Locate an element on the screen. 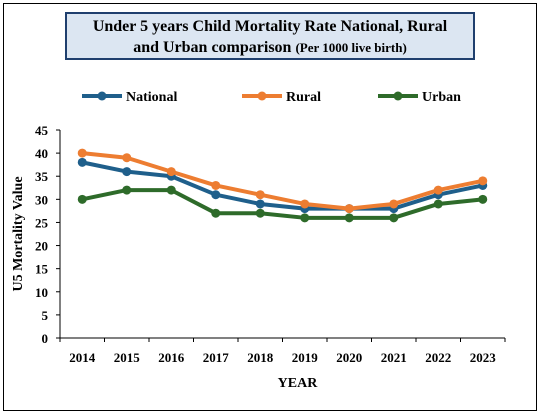 Image resolution: width=542 pixels, height=416 pixels. x-tick-label: 2017 is located at coordinates (216, 357).